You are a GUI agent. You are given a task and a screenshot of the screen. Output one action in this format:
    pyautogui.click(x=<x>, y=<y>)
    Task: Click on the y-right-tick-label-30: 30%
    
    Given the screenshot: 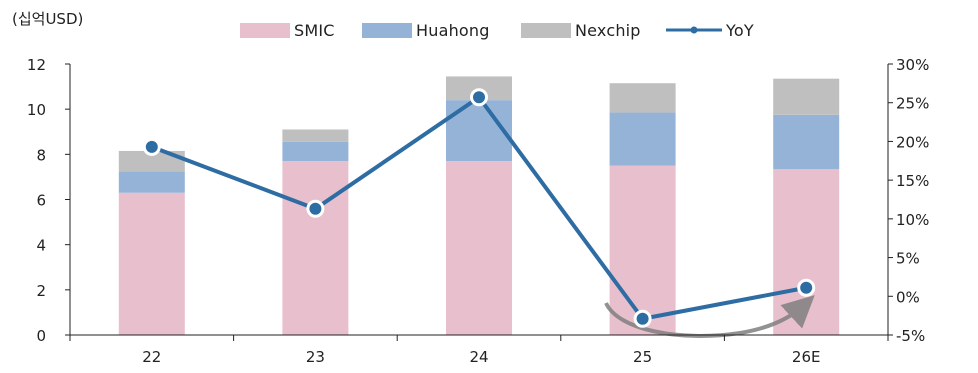 What is the action you would take?
    pyautogui.click(x=912, y=65)
    